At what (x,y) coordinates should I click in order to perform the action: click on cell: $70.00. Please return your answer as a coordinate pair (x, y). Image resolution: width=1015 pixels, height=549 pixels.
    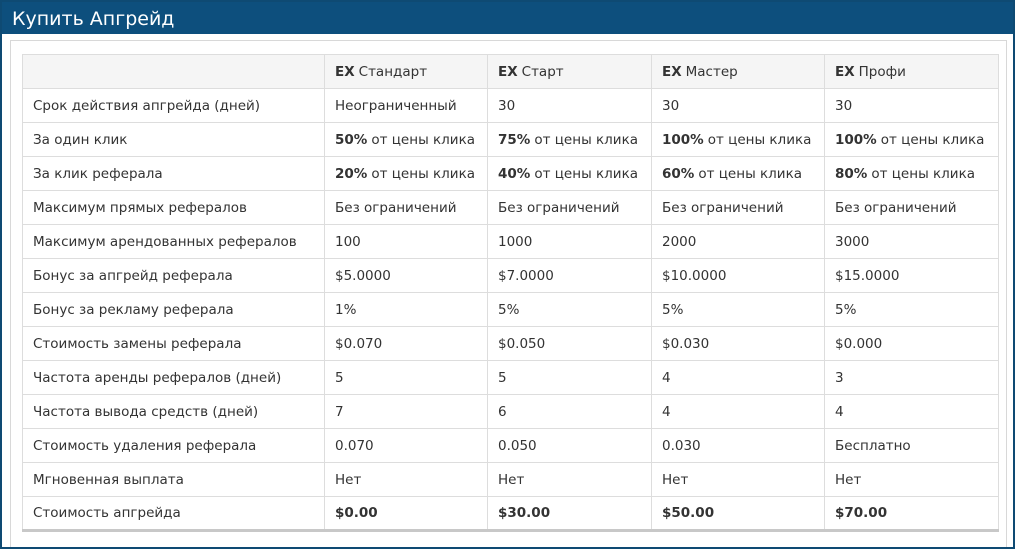
    Looking at the image, I should click on (911, 514).